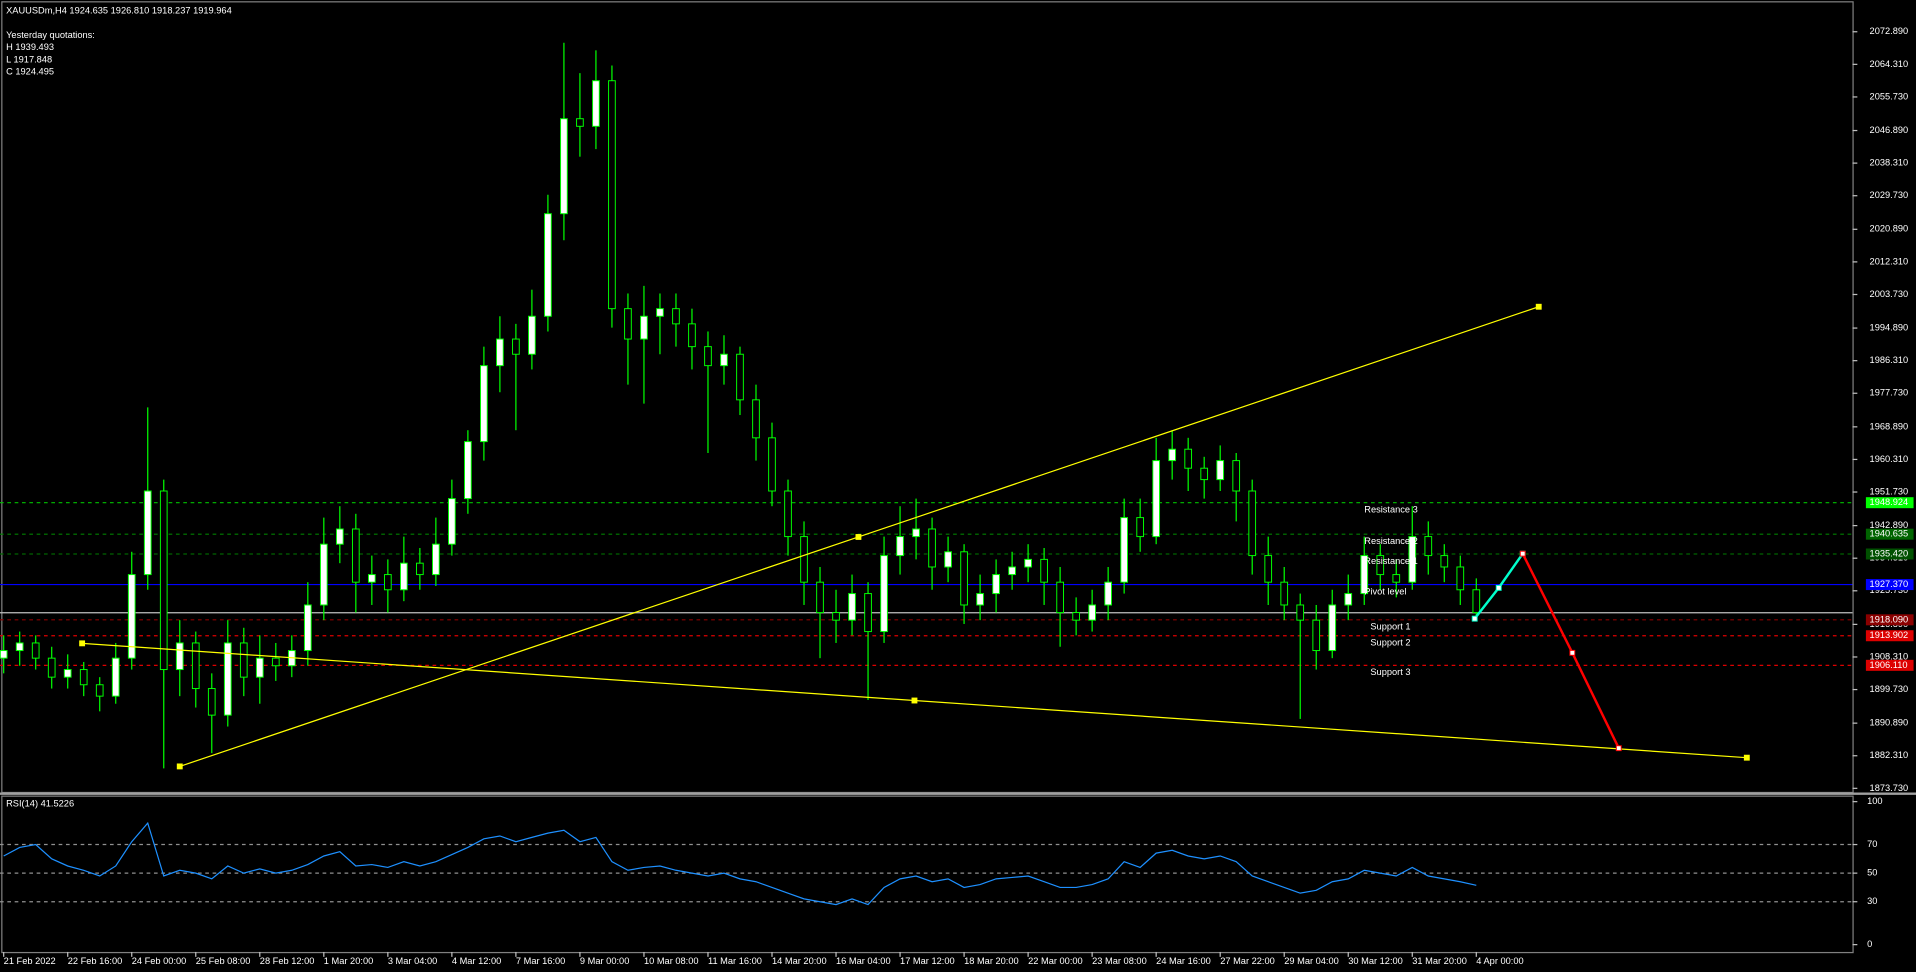 The width and height of the screenshot is (1916, 972). I want to click on rsi-line, so click(740, 863).